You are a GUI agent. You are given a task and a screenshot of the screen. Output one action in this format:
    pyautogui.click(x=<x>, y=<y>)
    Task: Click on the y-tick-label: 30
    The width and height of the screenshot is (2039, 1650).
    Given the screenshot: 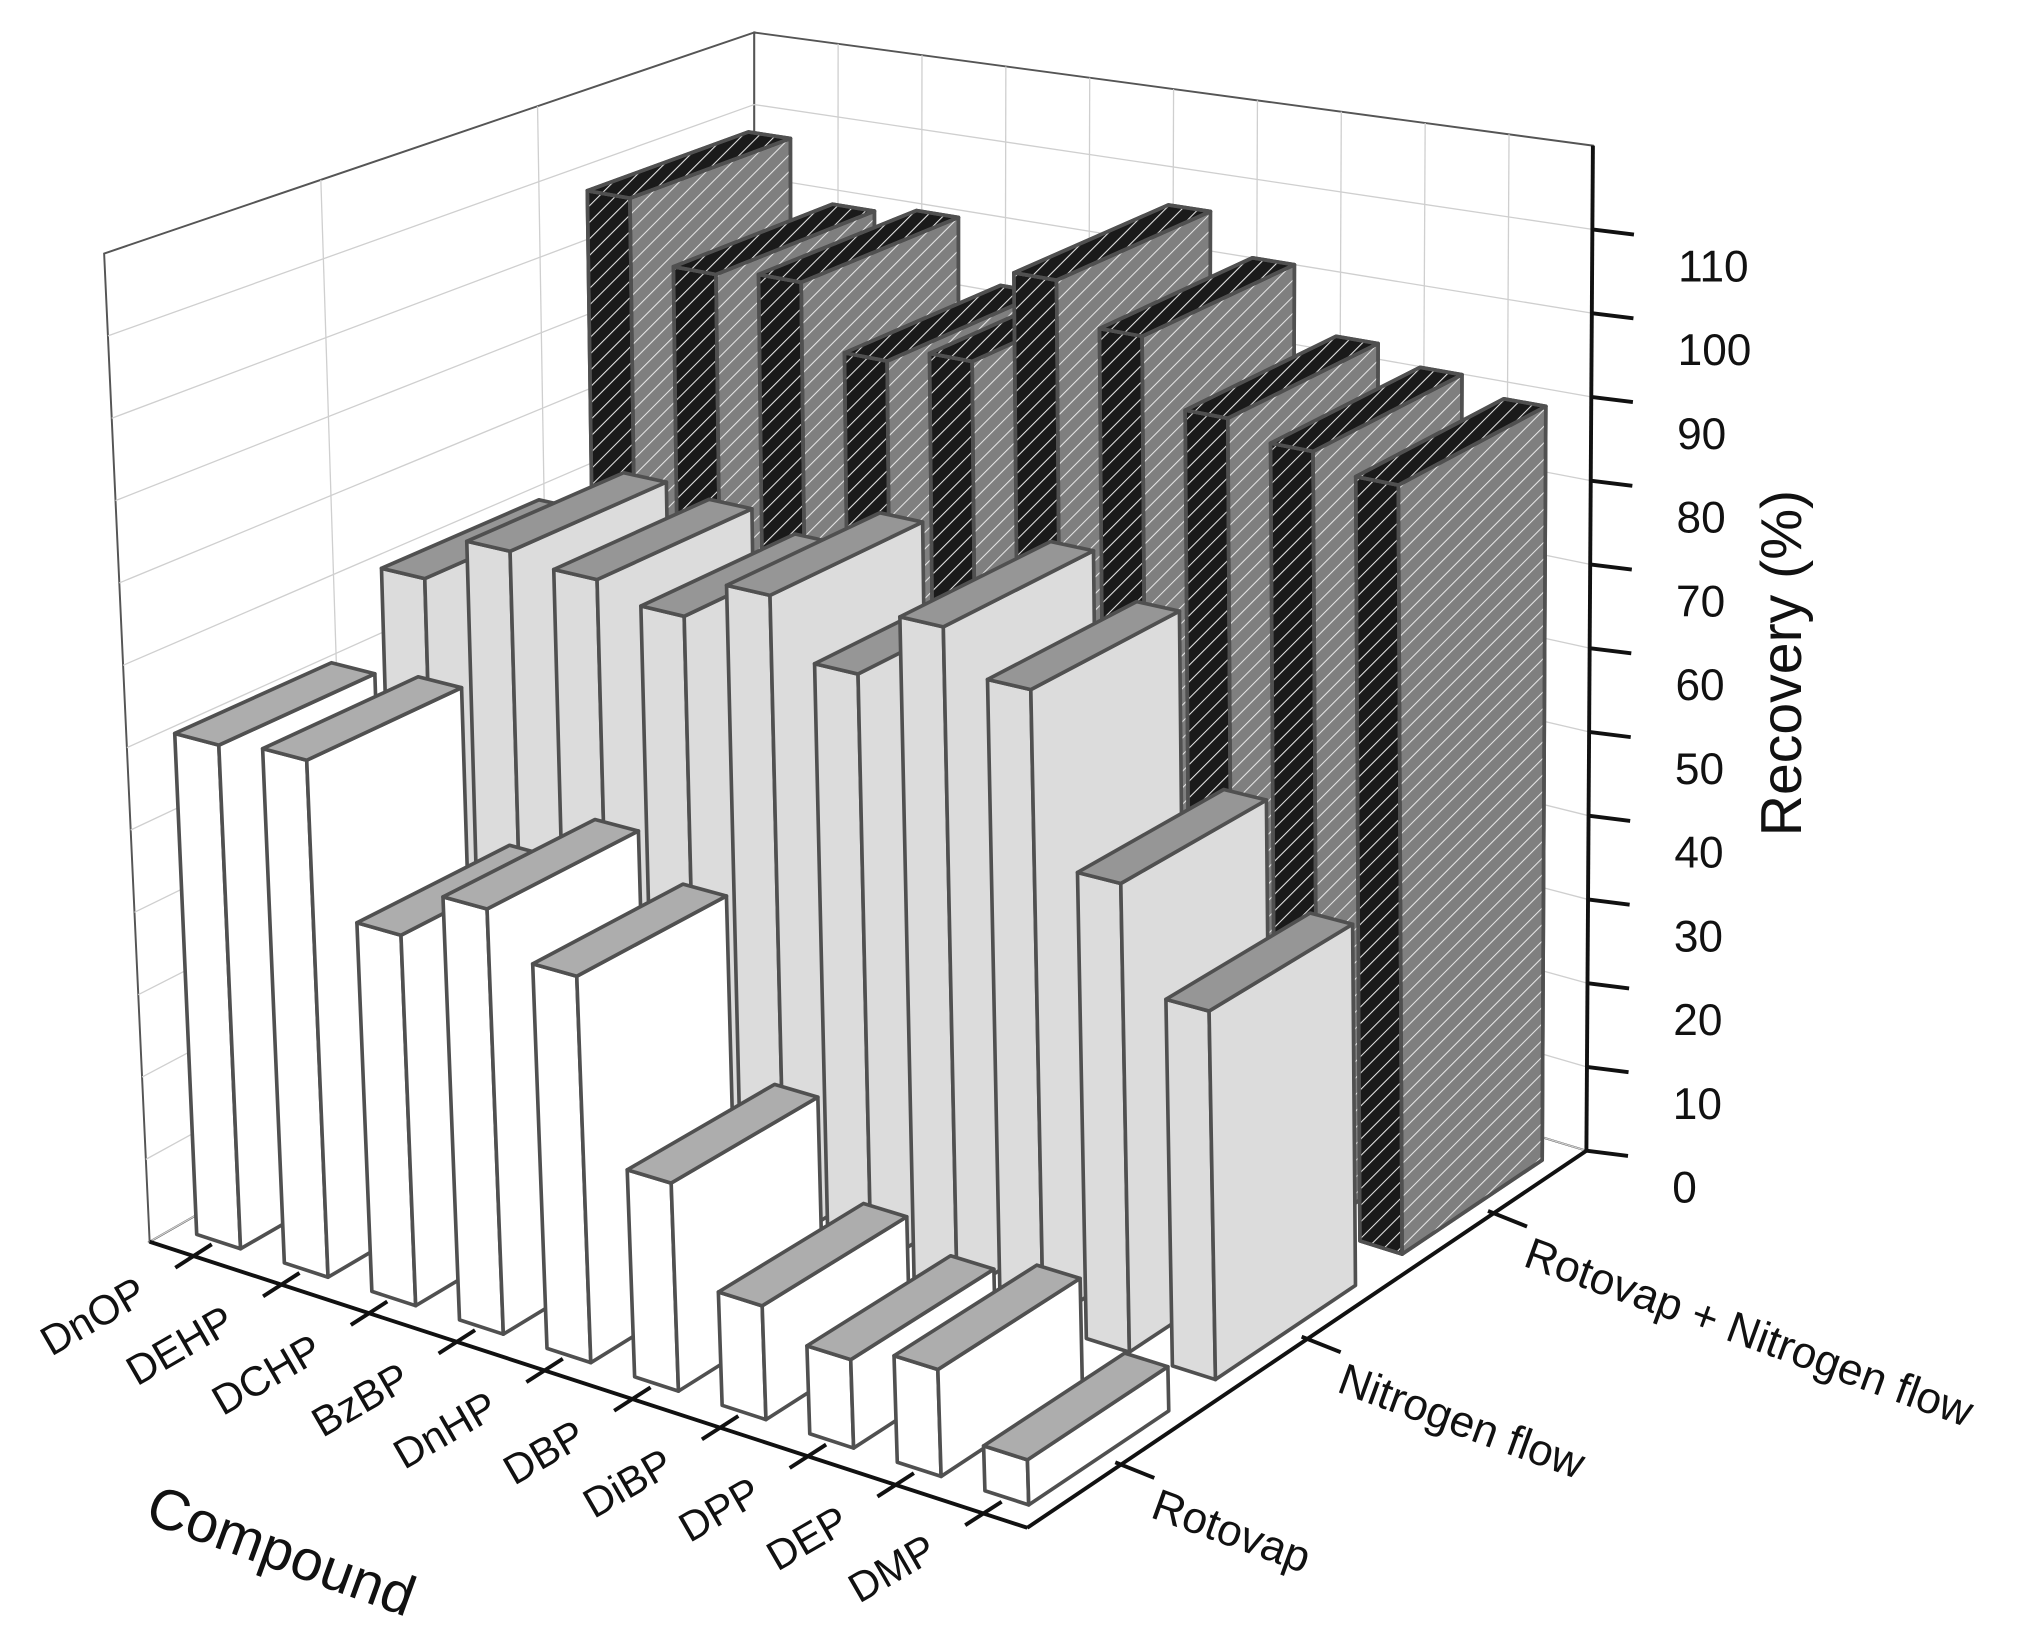 What is the action you would take?
    pyautogui.click(x=1698, y=936)
    